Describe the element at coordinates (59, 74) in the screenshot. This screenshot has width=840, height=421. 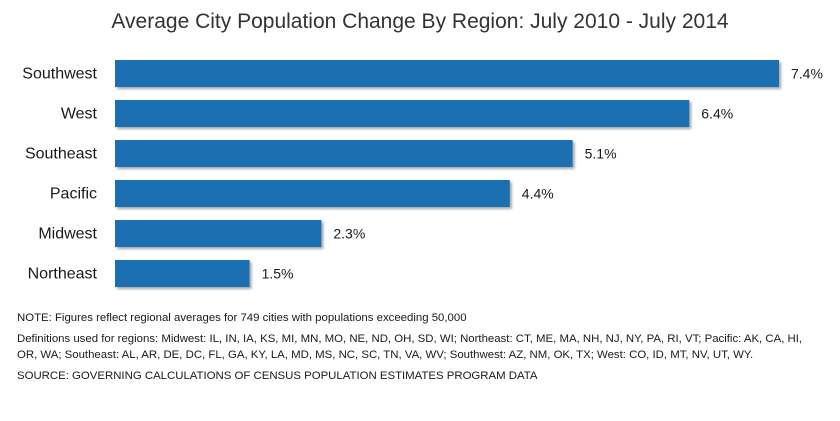
I see `category-label-southwest: Southwest` at that location.